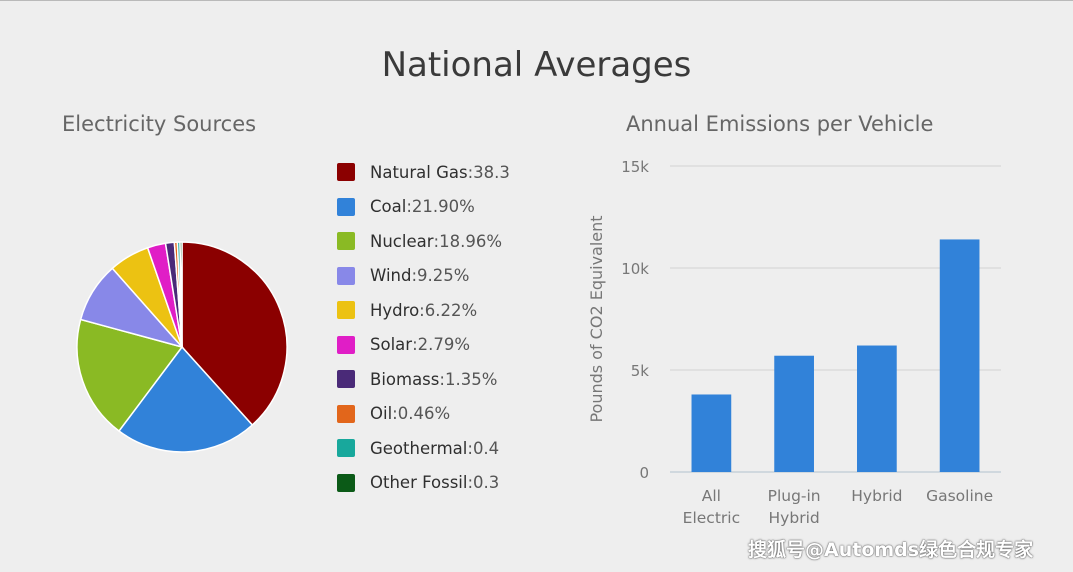  Describe the element at coordinates (185, 399) in the screenshot. I see `pie-slice-coal` at that location.